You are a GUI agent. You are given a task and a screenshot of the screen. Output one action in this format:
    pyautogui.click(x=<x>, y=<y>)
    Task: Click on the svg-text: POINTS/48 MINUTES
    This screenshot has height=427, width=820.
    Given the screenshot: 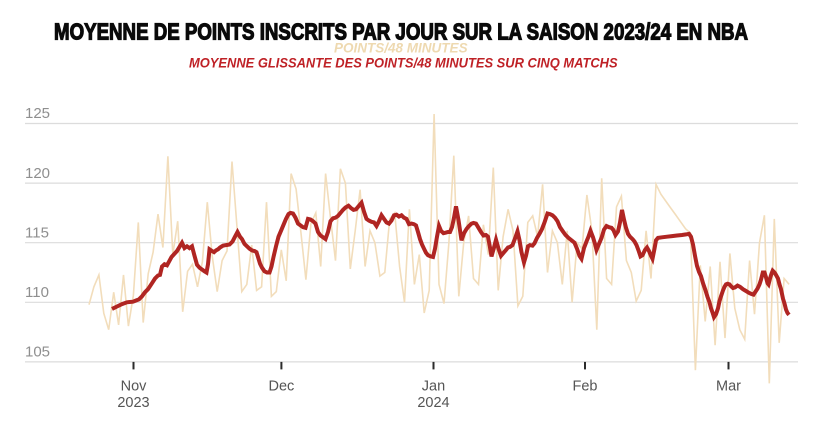 What is the action you would take?
    pyautogui.click(x=401, y=47)
    